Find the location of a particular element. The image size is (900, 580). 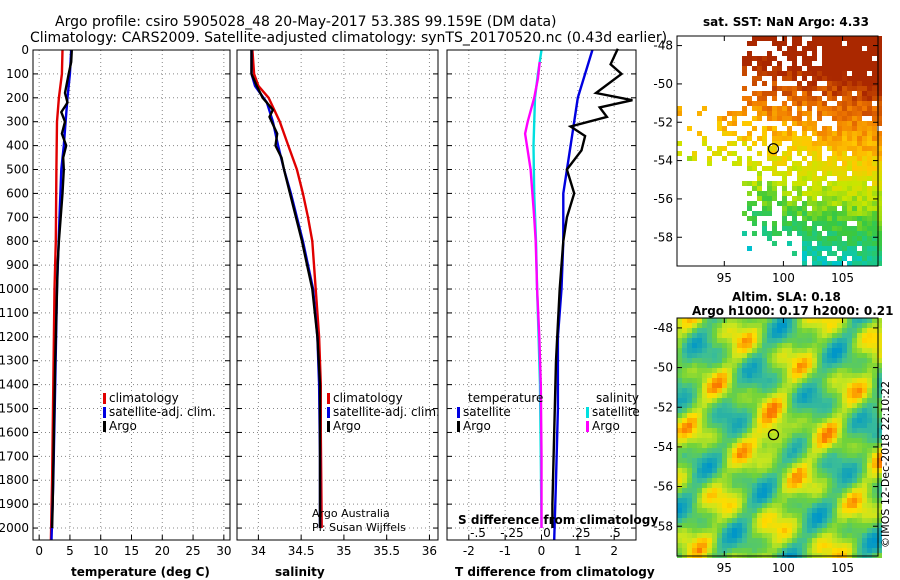

y-tick-label: 1000 is located at coordinates (14, 289).